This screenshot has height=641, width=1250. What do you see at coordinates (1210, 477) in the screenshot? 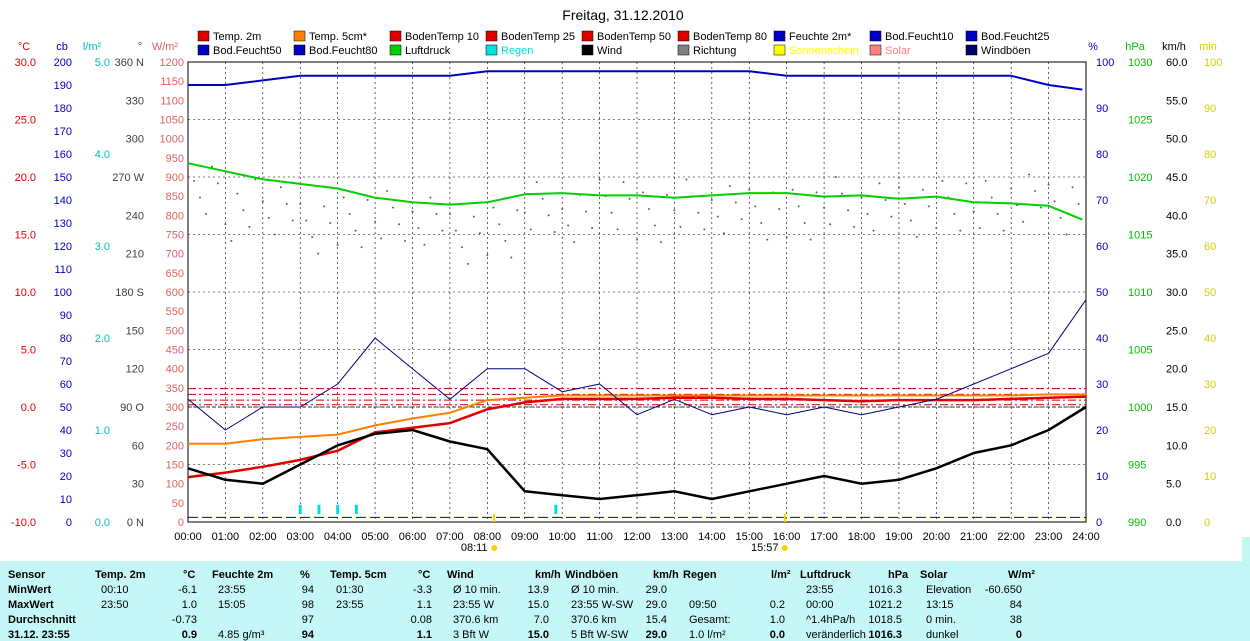
I see `axis-tick-min: 10` at bounding box center [1210, 477].